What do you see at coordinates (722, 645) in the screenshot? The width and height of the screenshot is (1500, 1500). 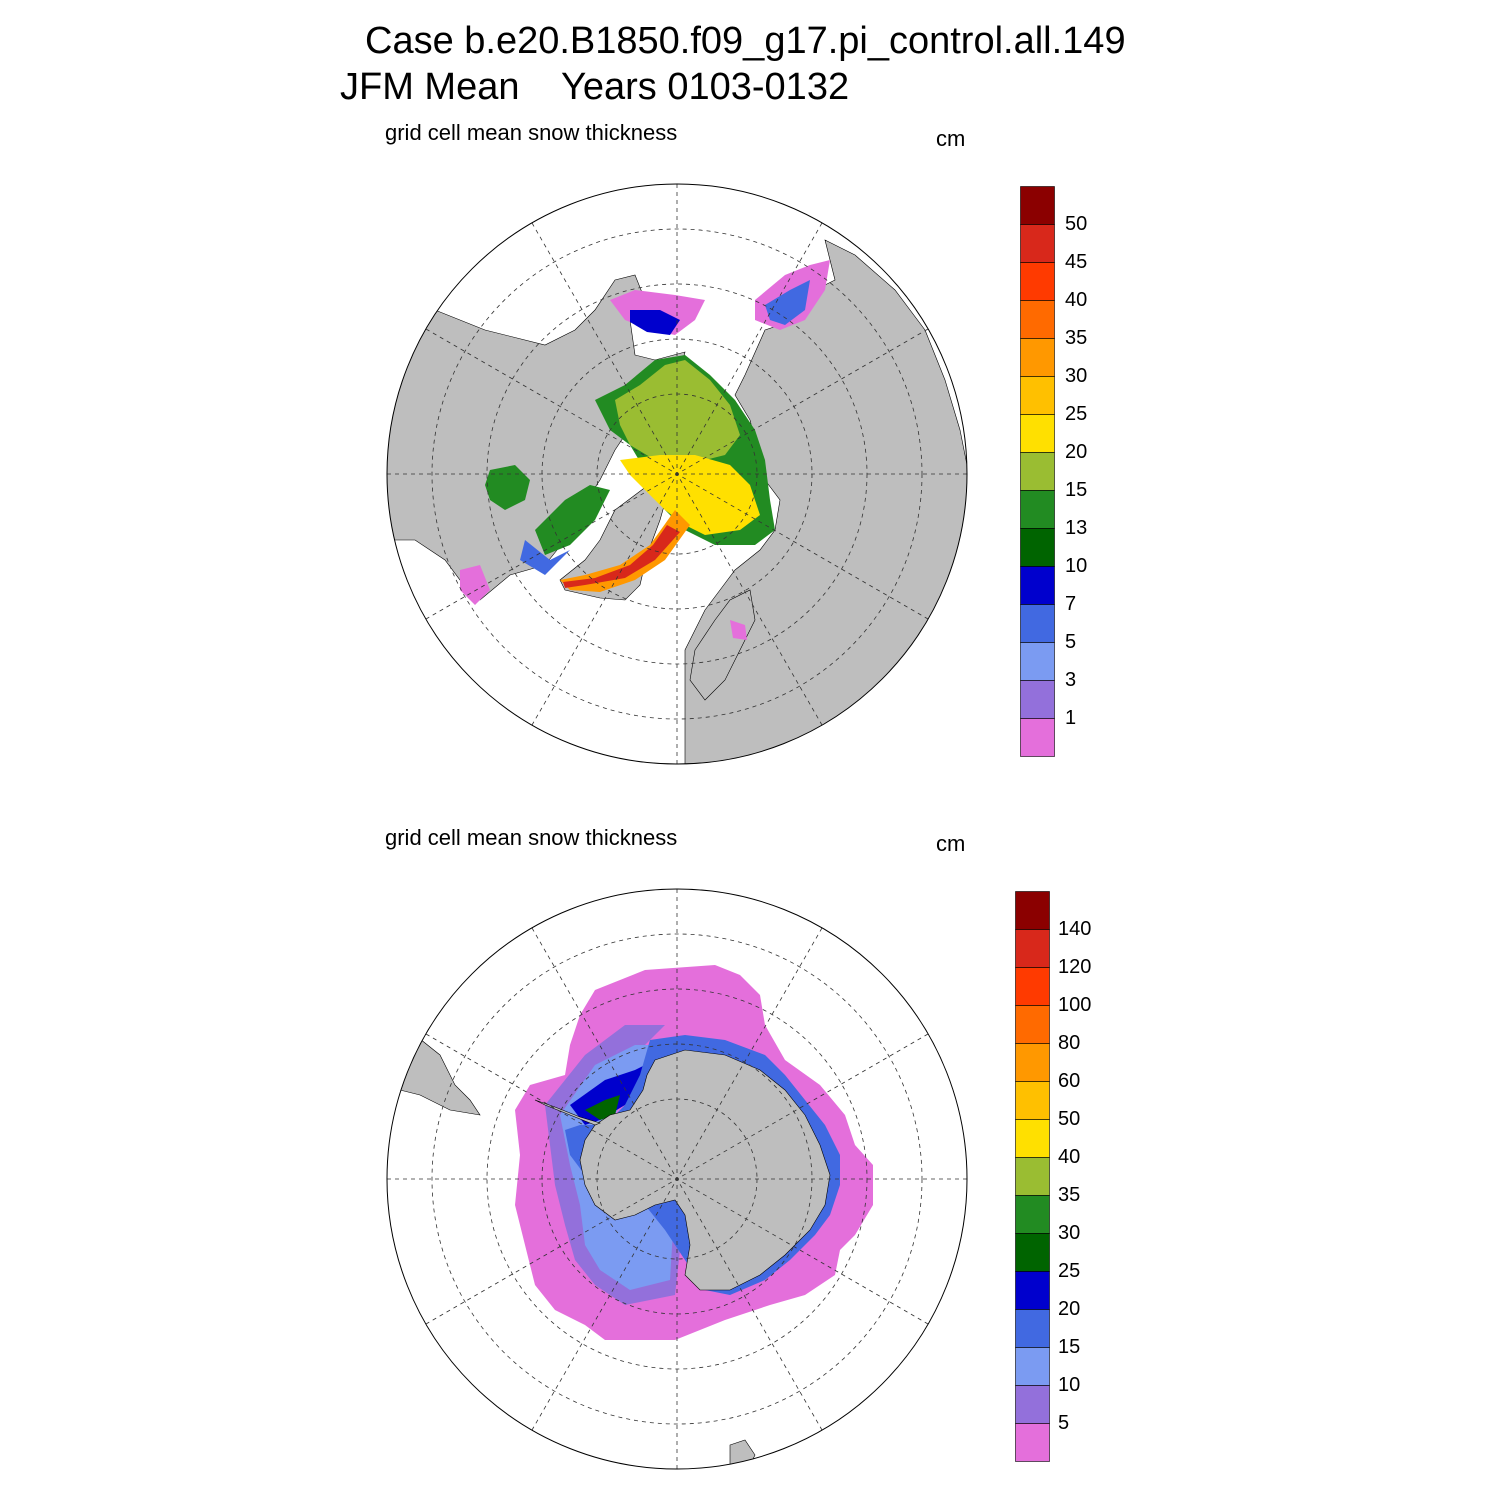 I see `north-land-scandinavia` at bounding box center [722, 645].